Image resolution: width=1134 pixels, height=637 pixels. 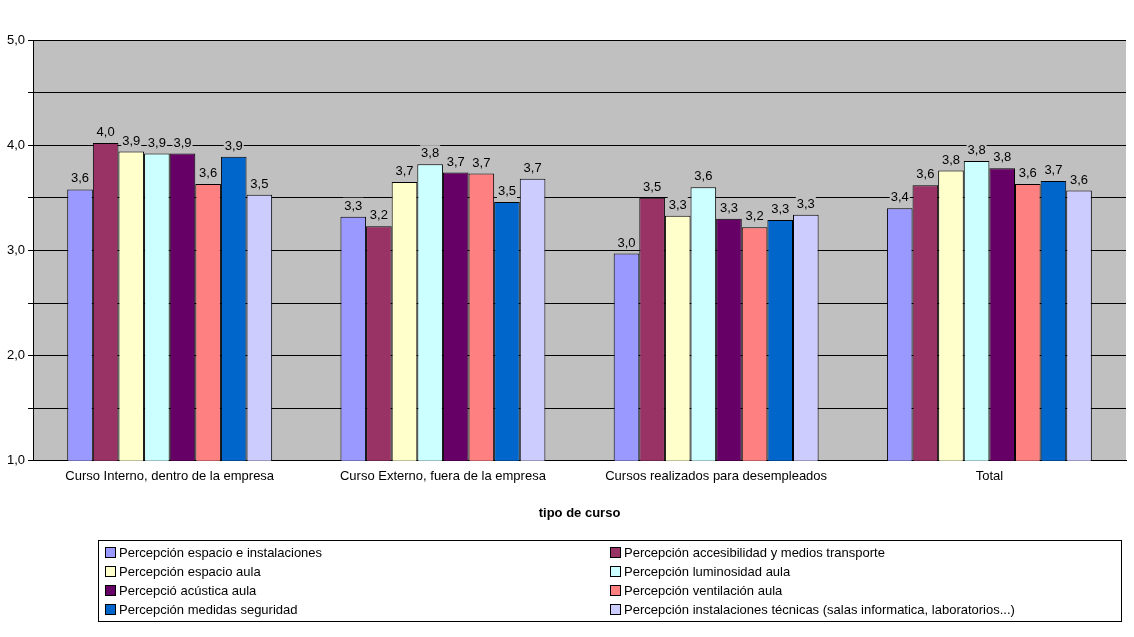 I want to click on y-tick-label: 1,0, so click(x=16, y=460).